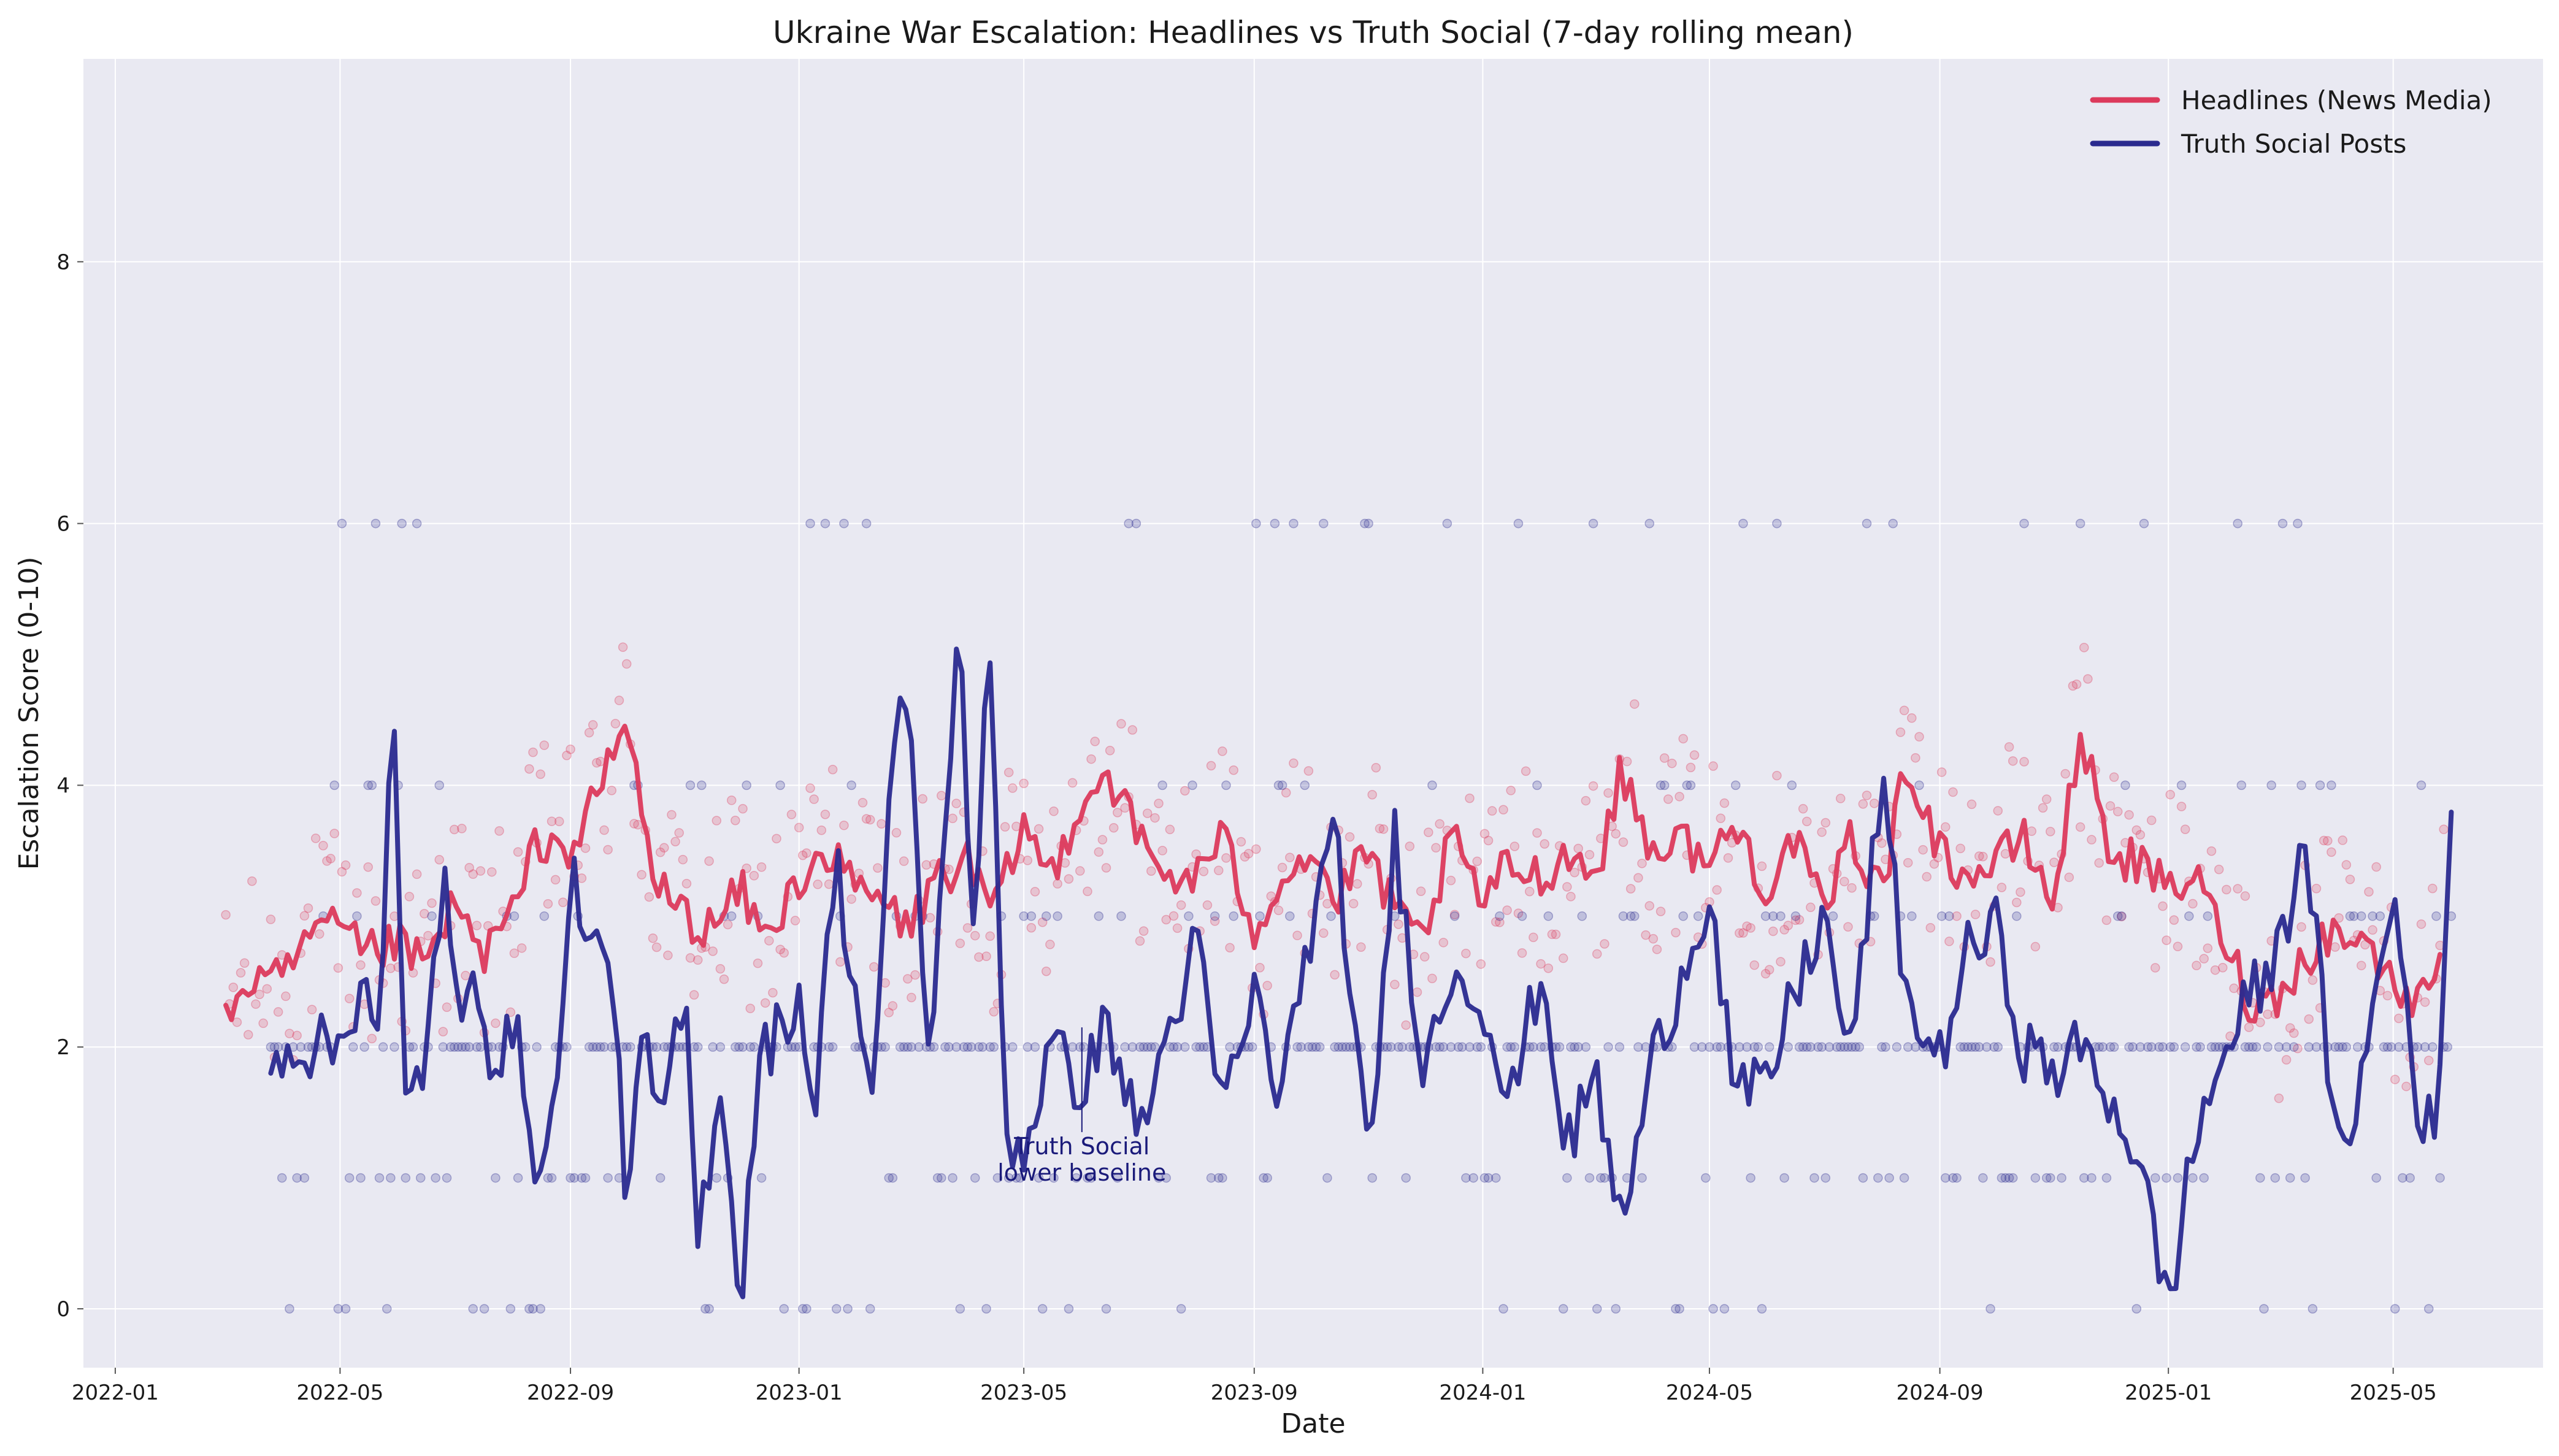 The width and height of the screenshot is (2559, 1456). What do you see at coordinates (1081, 1106) in the screenshot?
I see `annotation: Truth Social lower baseline` at bounding box center [1081, 1106].